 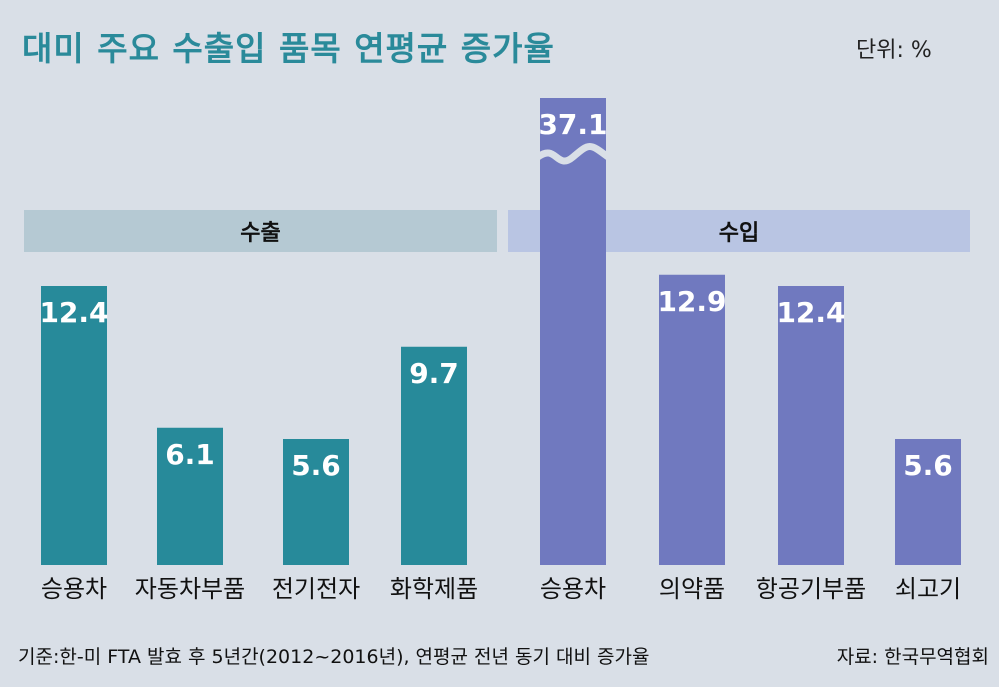 I want to click on category-label: 자동차부품, so click(x=190, y=589).